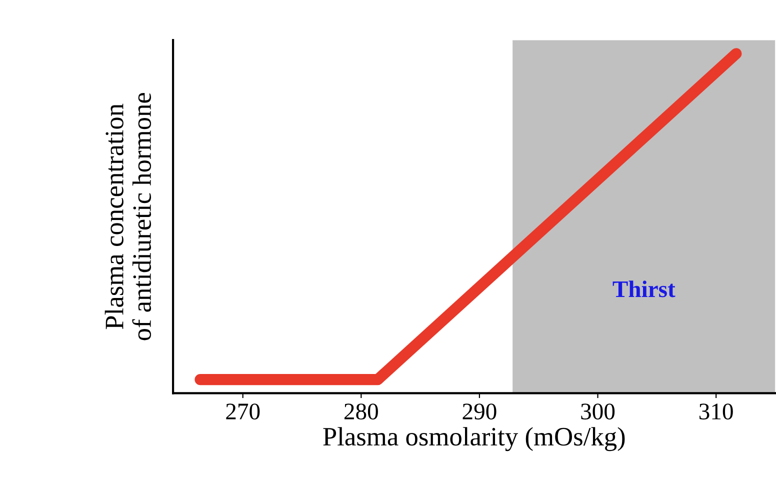  I want to click on band-label: Thirst, so click(644, 289).